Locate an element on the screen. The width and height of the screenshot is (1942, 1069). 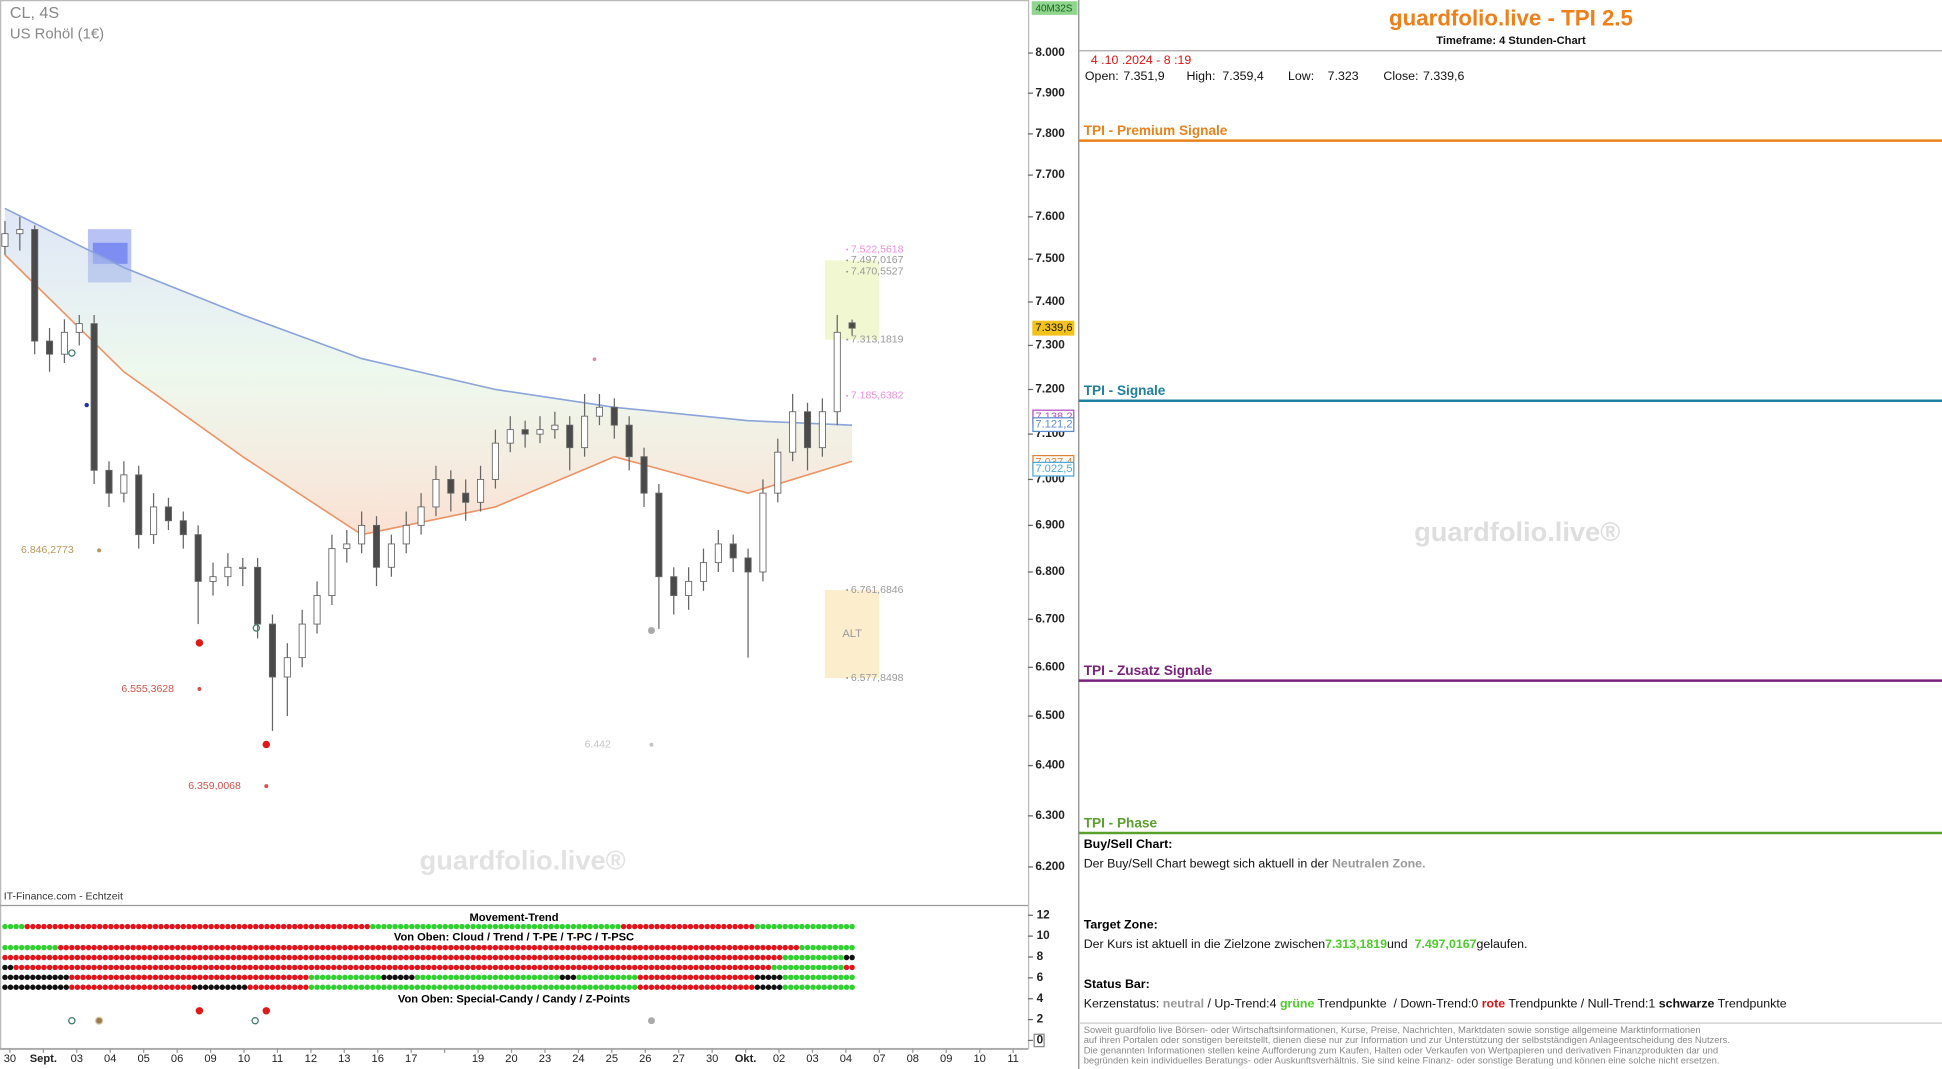
x-tick-label: 11 is located at coordinates (278, 1059).